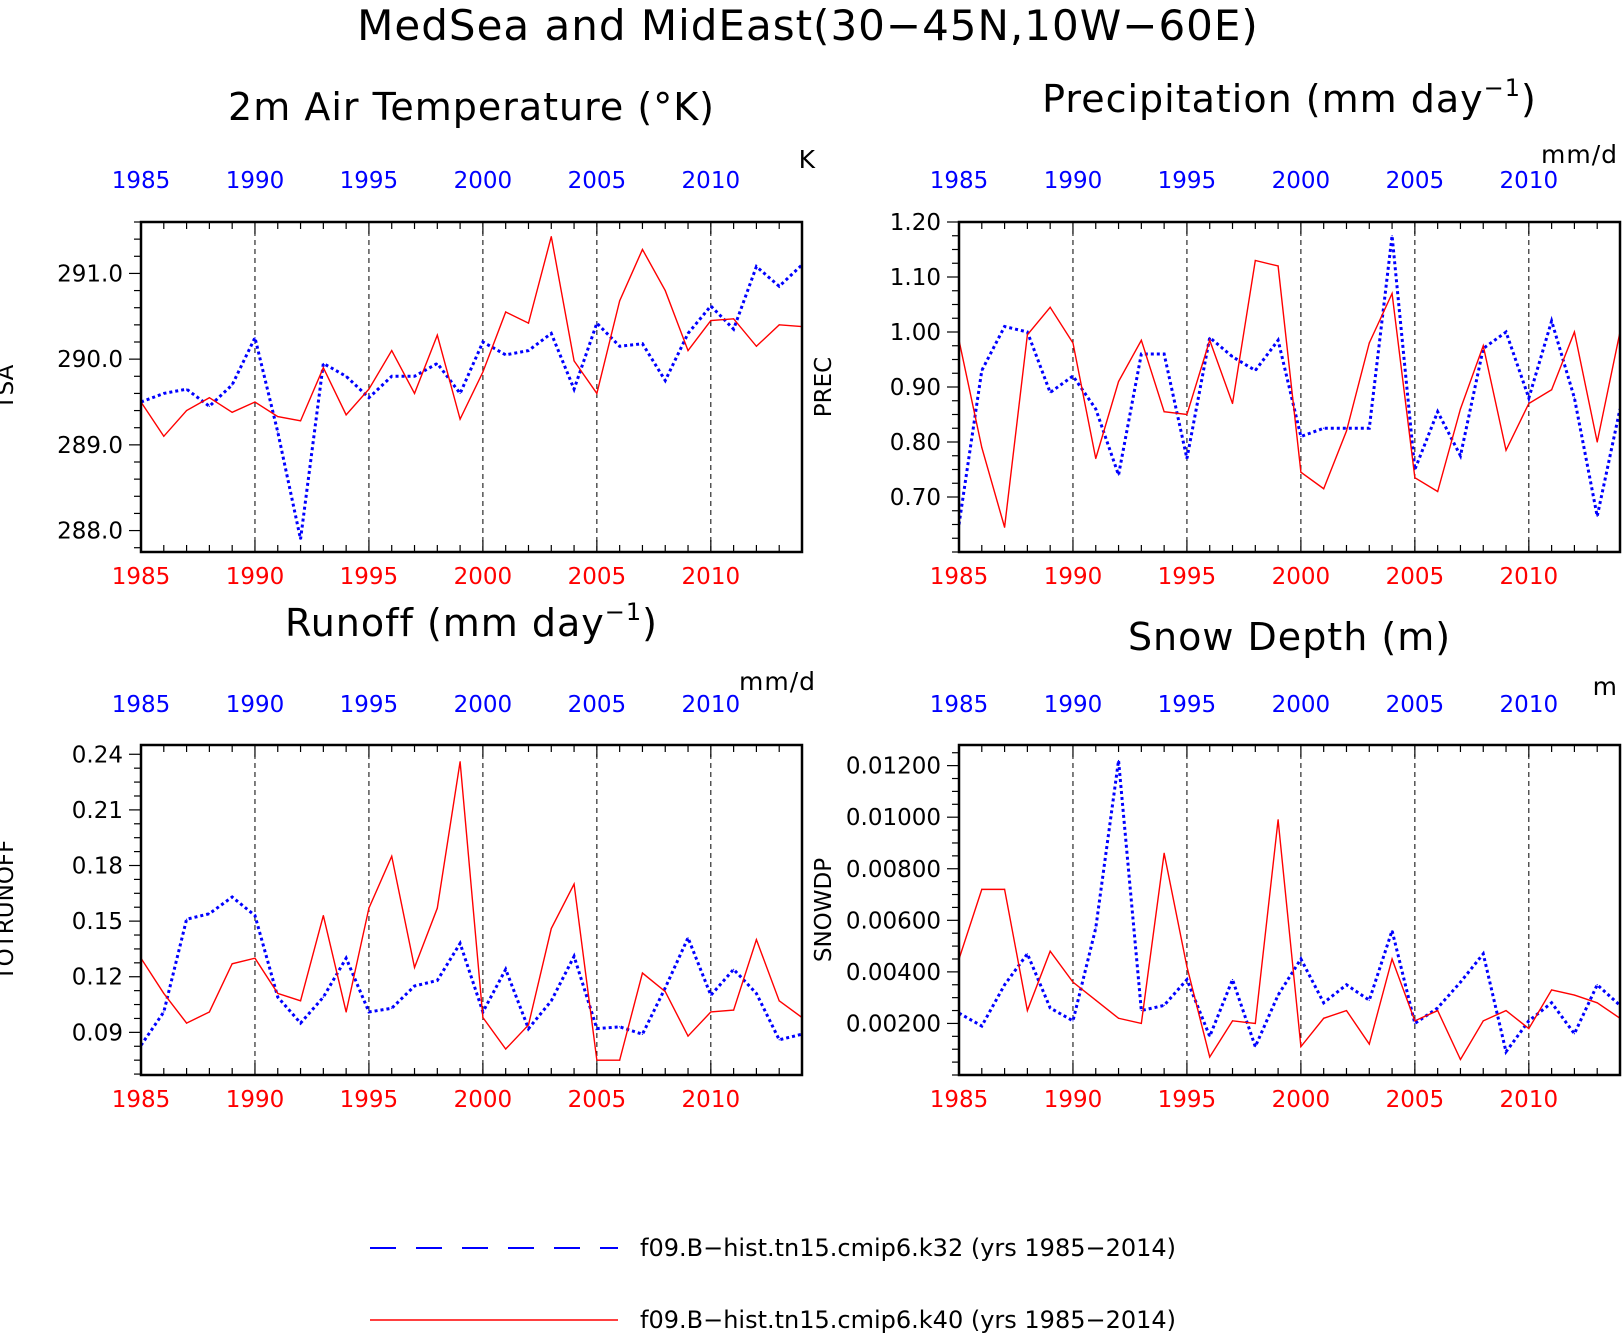 The image size is (1622, 1336). What do you see at coordinates (808, 25) in the screenshot?
I see `figure-title: MedSea and MidEast(30−45N,10W−60E)` at bounding box center [808, 25].